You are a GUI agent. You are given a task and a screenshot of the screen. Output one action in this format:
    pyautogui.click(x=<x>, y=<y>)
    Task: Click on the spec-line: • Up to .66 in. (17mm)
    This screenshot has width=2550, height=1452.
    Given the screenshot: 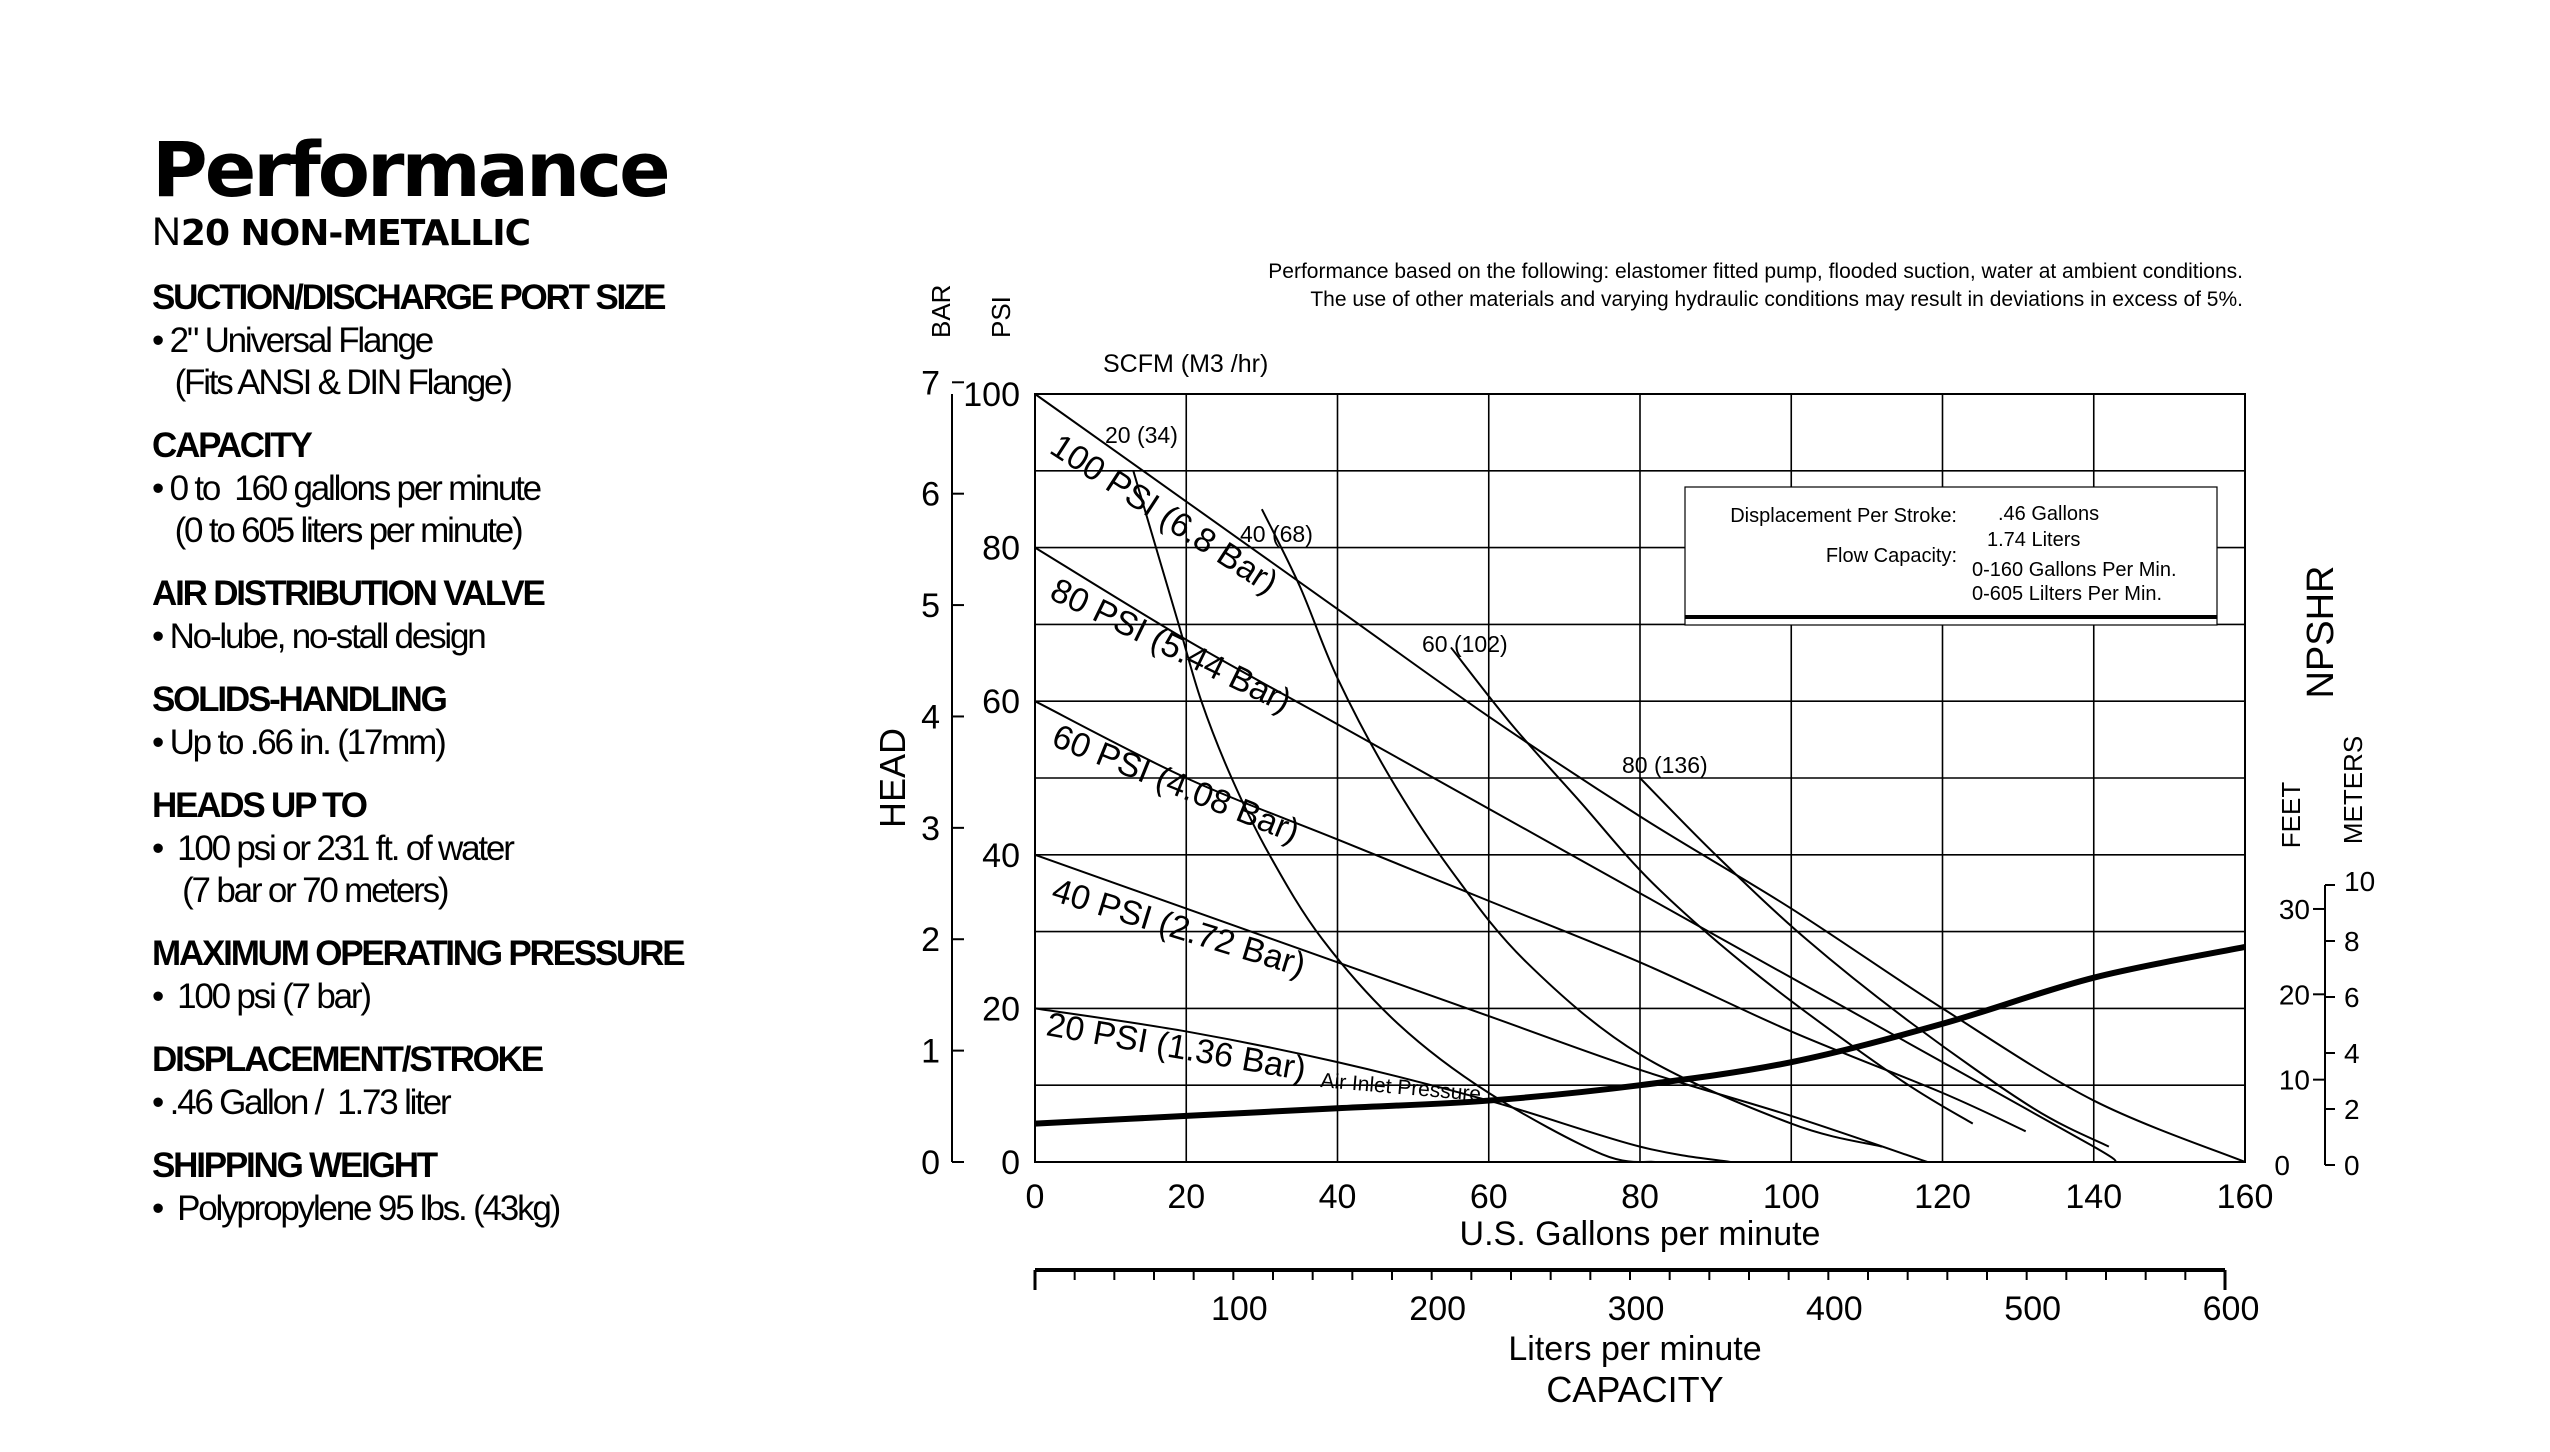 What is the action you would take?
    pyautogui.click(x=299, y=742)
    